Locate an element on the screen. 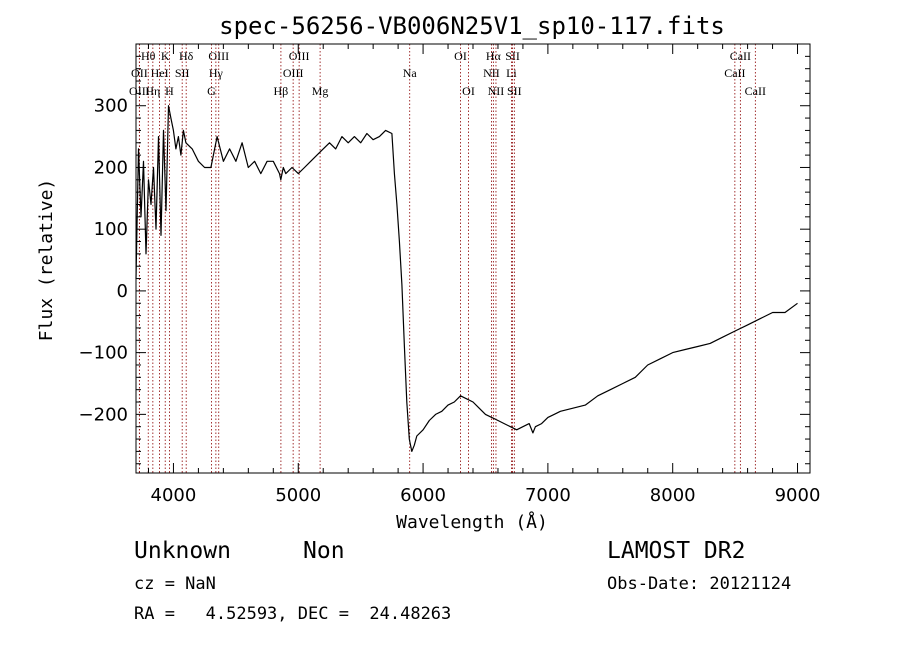 Image resolution: width=900 pixels, height=649 pixels. marker-label: Hδ is located at coordinates (186, 56).